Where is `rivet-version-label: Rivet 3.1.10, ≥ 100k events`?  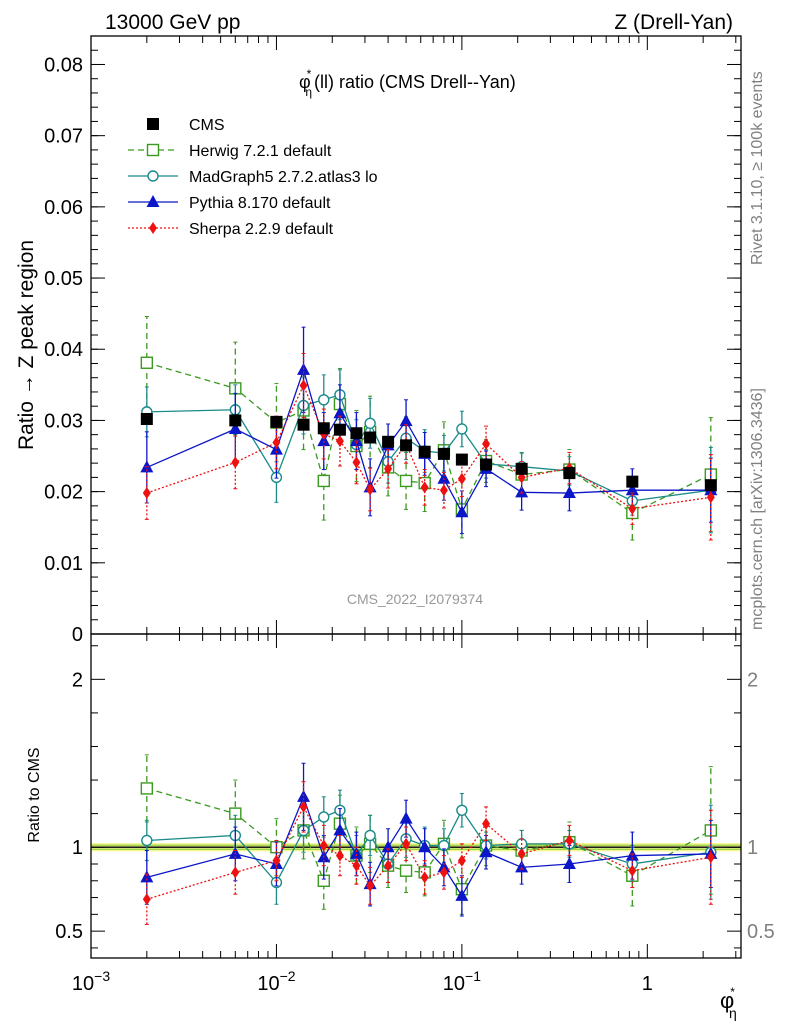
rivet-version-label: Rivet 3.1.10, ≥ 100k events is located at coordinates (757, 168).